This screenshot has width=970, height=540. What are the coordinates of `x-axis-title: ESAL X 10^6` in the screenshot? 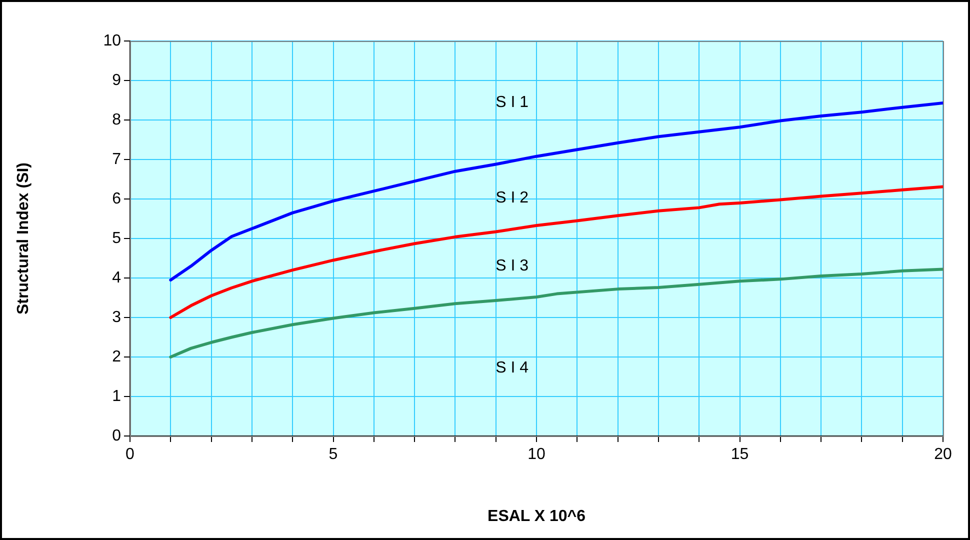 It's located at (537, 516).